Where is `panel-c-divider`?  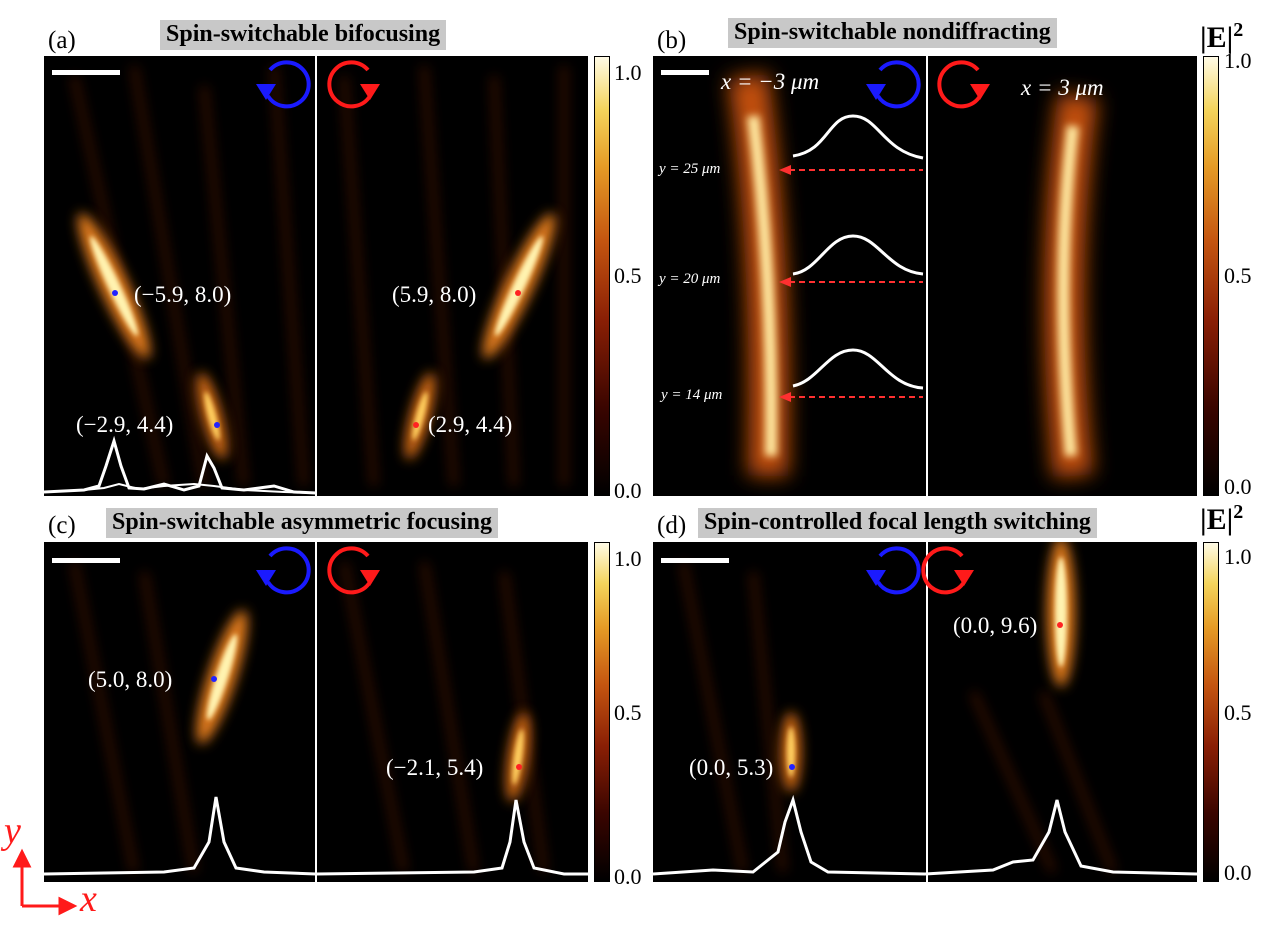
panel-c-divider is located at coordinates (316, 712).